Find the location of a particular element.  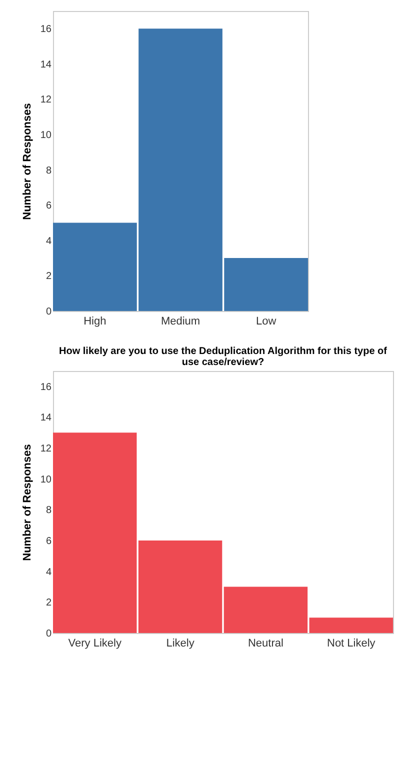

x-tick-label: Low is located at coordinates (266, 322).